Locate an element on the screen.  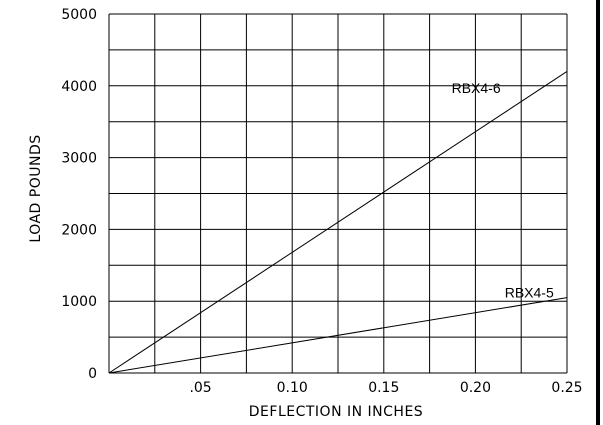
x-tick-label: 0.10 is located at coordinates (292, 388).